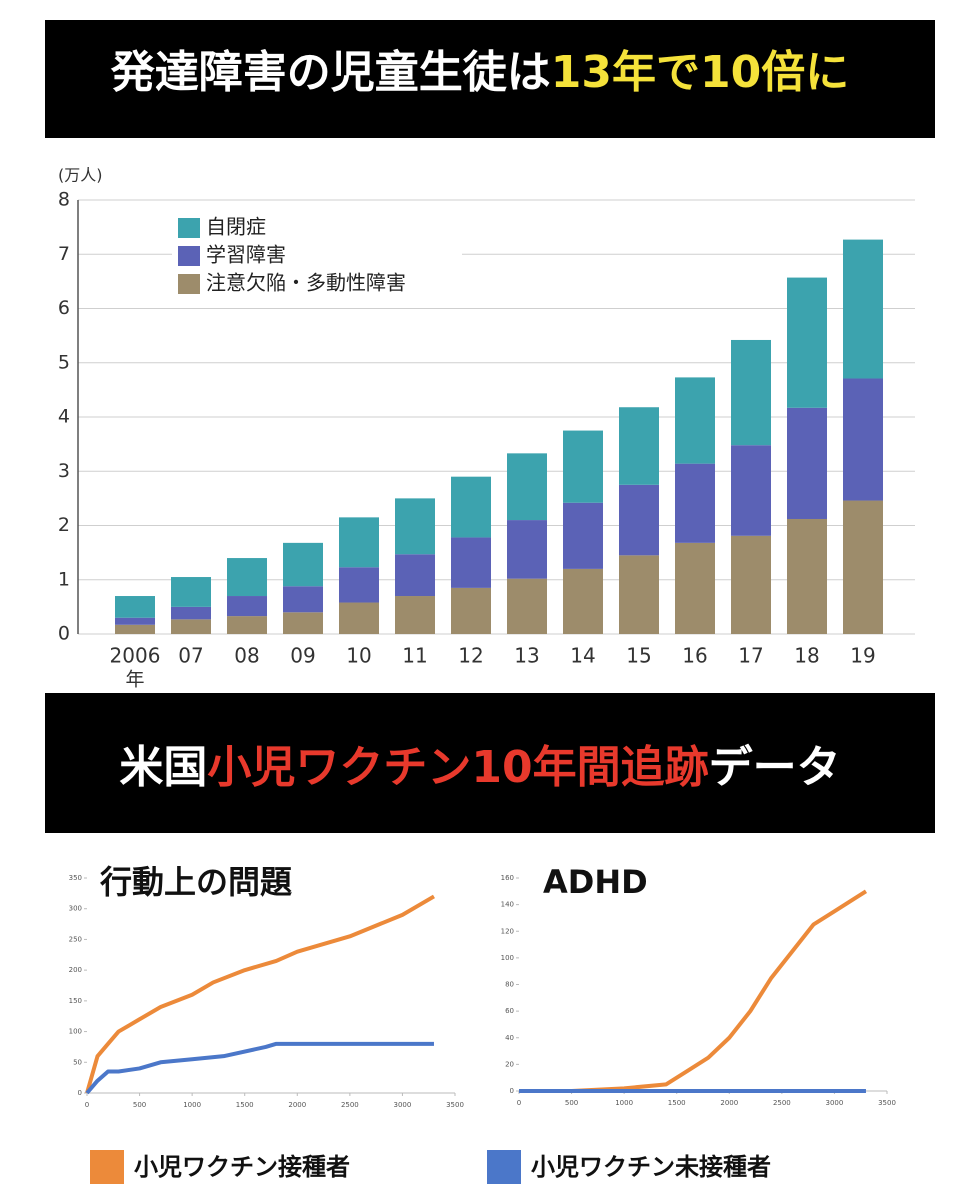 This screenshot has height=1200, width=961. I want to click on y-tick-label: 2, so click(64, 525).